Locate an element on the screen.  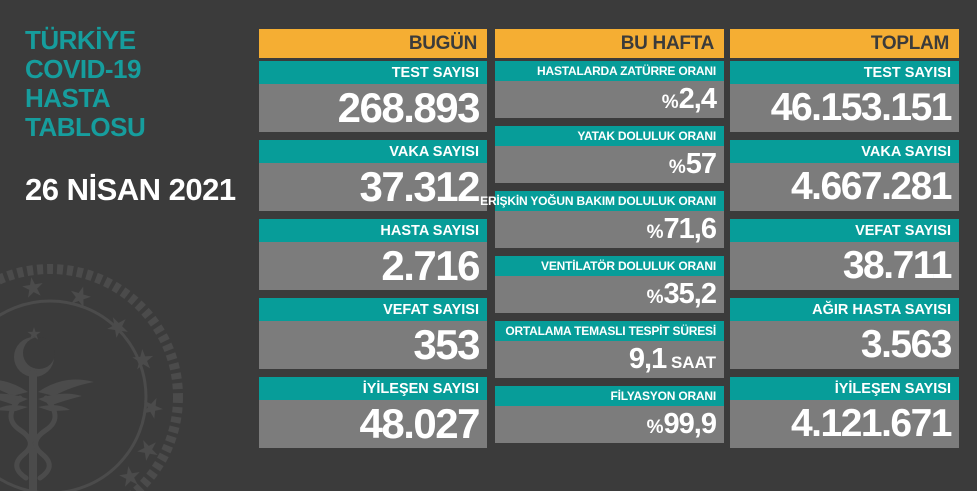
stat-card-temasli-tespit-suresi: ORTALAMA TEMASLI TESPİT SÜRESİ 9,1 SAAT is located at coordinates (609, 349).